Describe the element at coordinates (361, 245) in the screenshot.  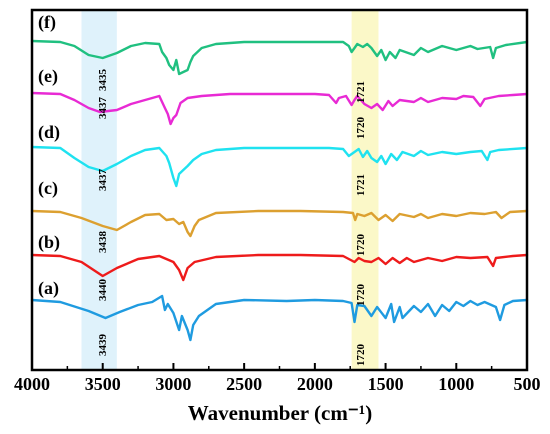
I see `peak-annotation-5: 1720` at that location.